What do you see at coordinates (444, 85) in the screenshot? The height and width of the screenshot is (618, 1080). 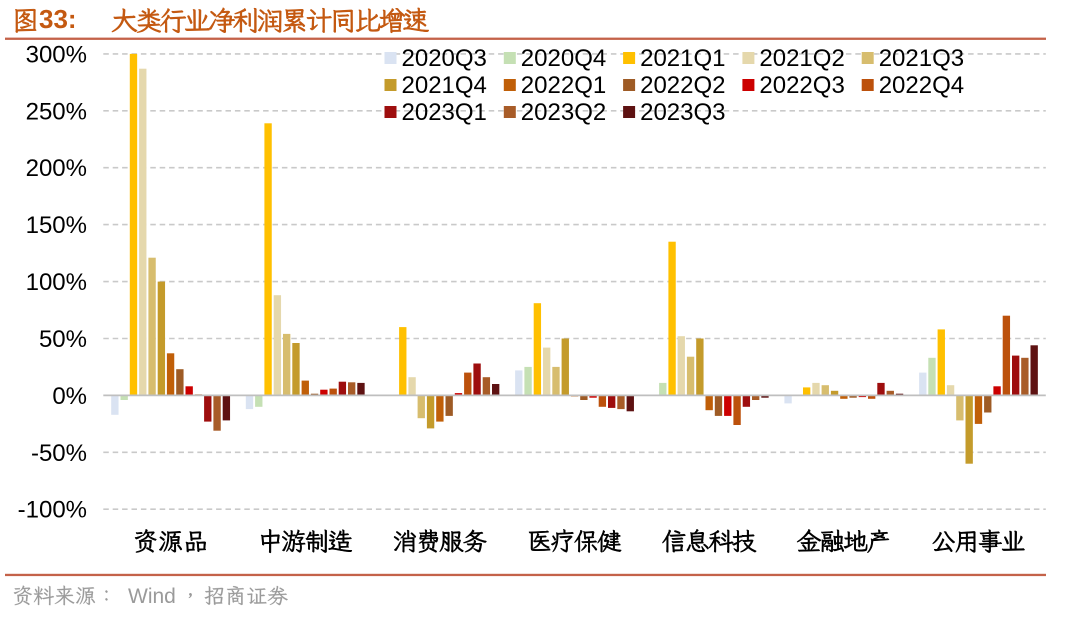 I see `svg-text: 2021Q4` at bounding box center [444, 85].